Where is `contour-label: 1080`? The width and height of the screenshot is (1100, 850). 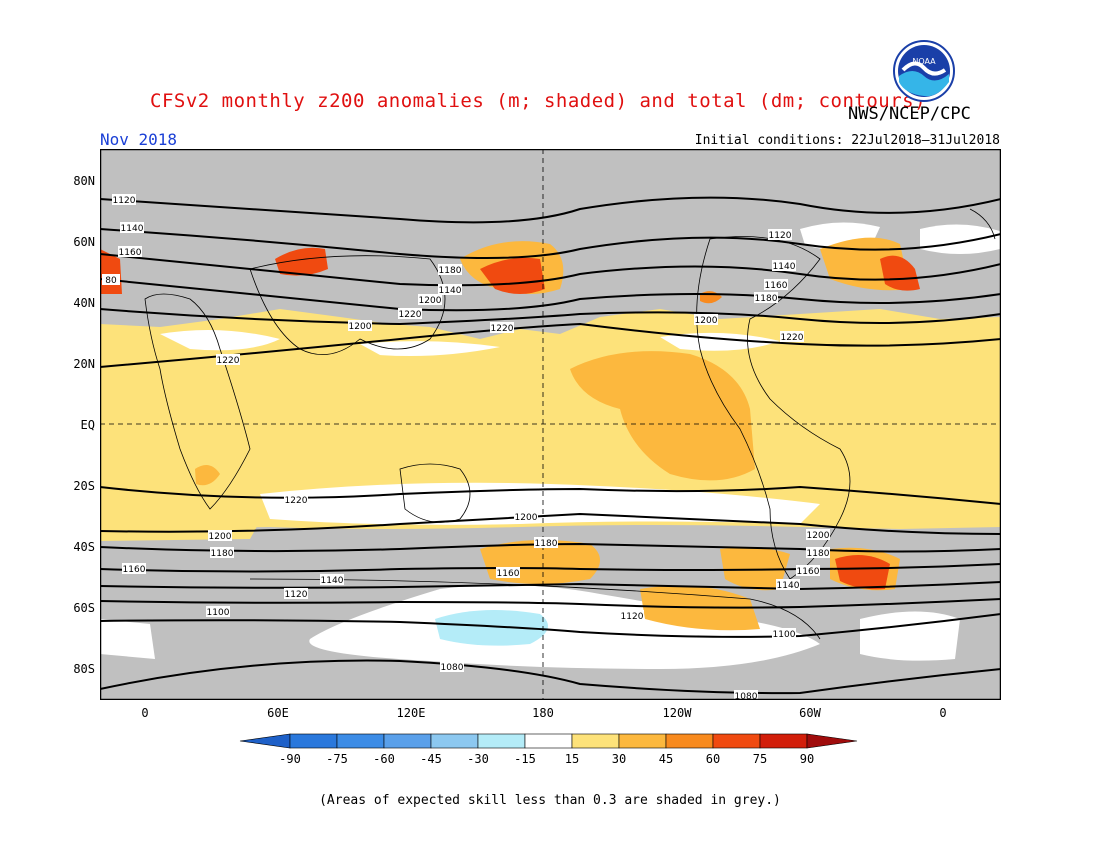
contour-label: 1080 is located at coordinates (746, 695).